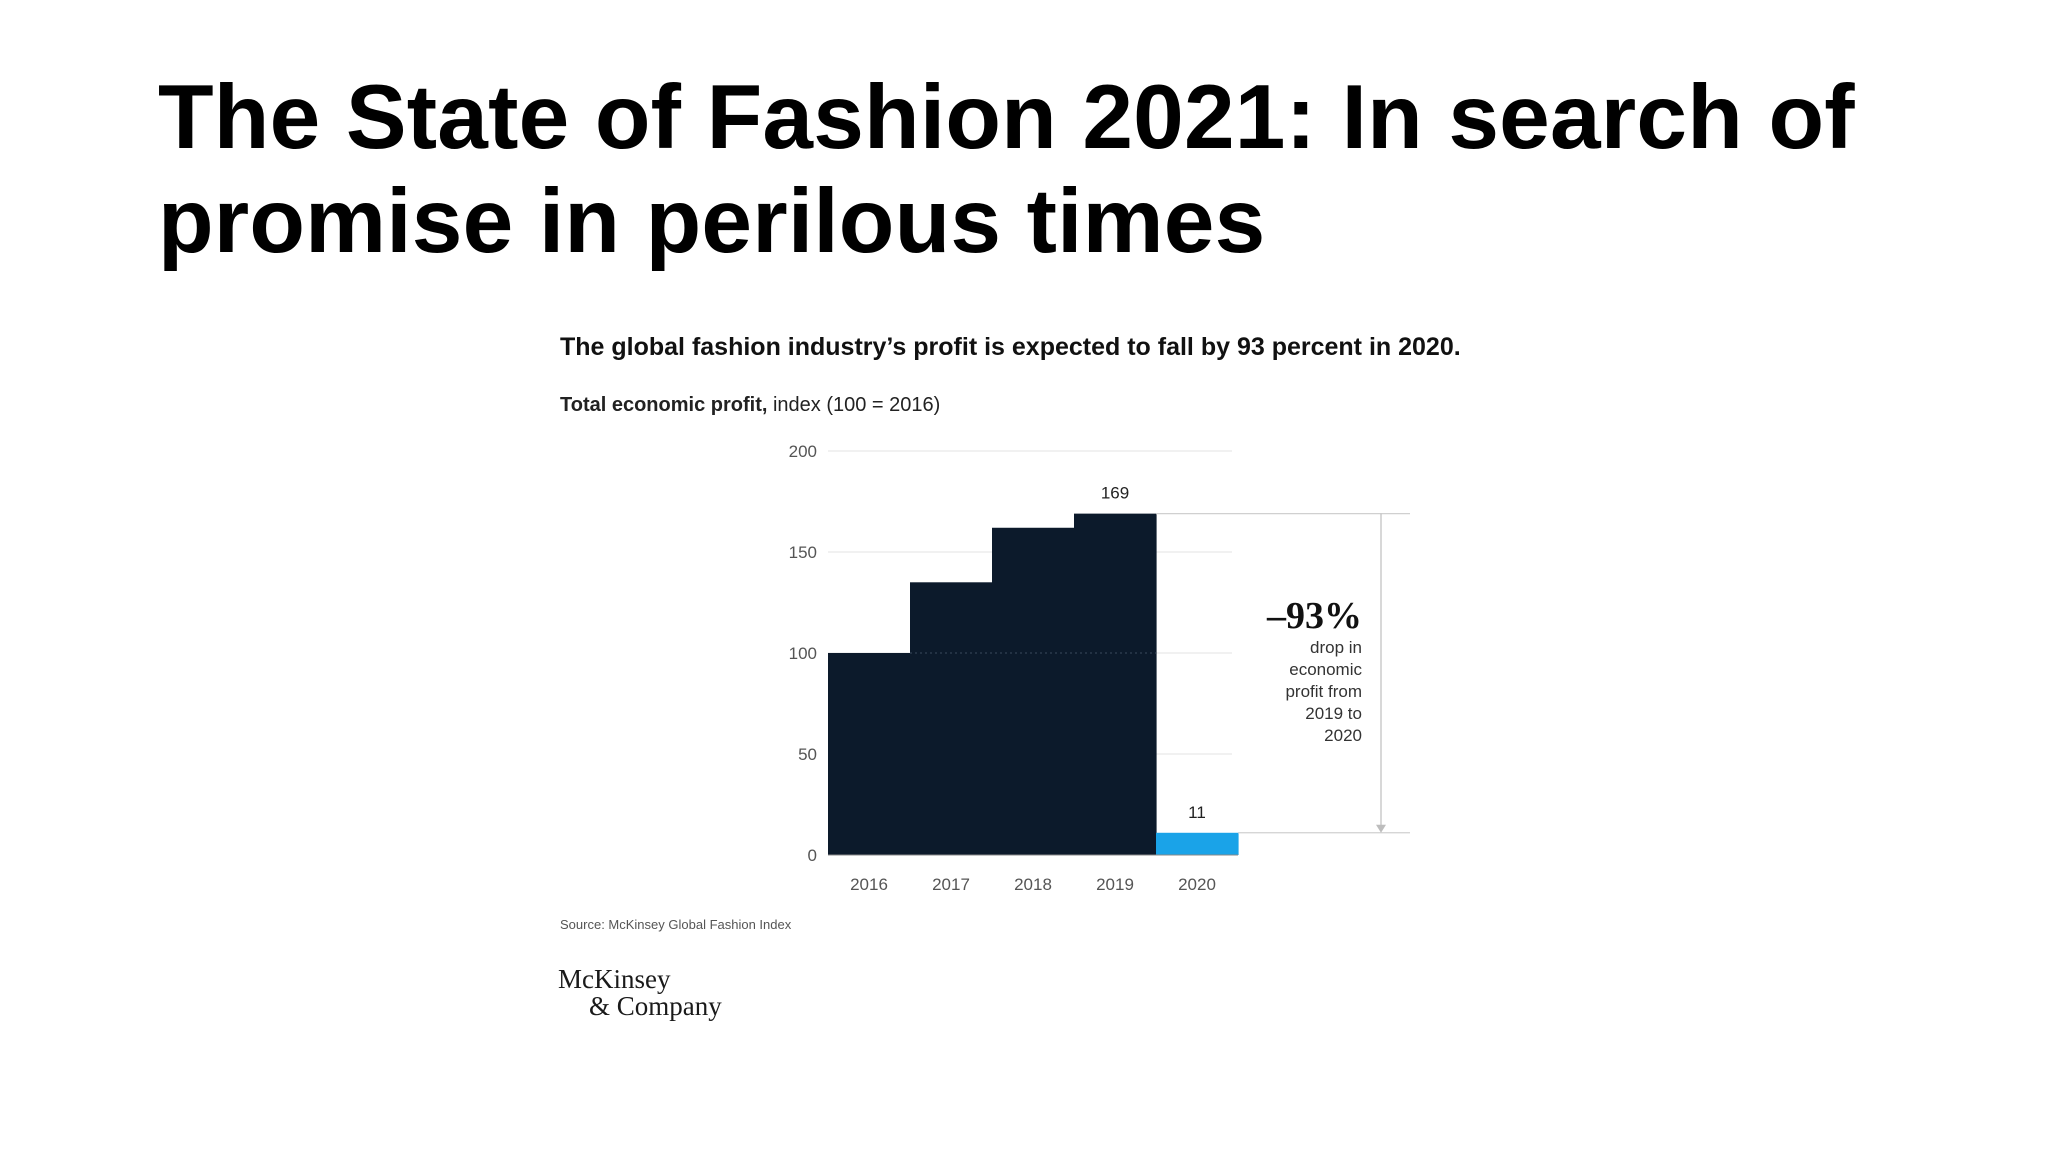 This screenshot has width=2048, height=1152. I want to click on logo-line-1: McKinsey, so click(614, 979).